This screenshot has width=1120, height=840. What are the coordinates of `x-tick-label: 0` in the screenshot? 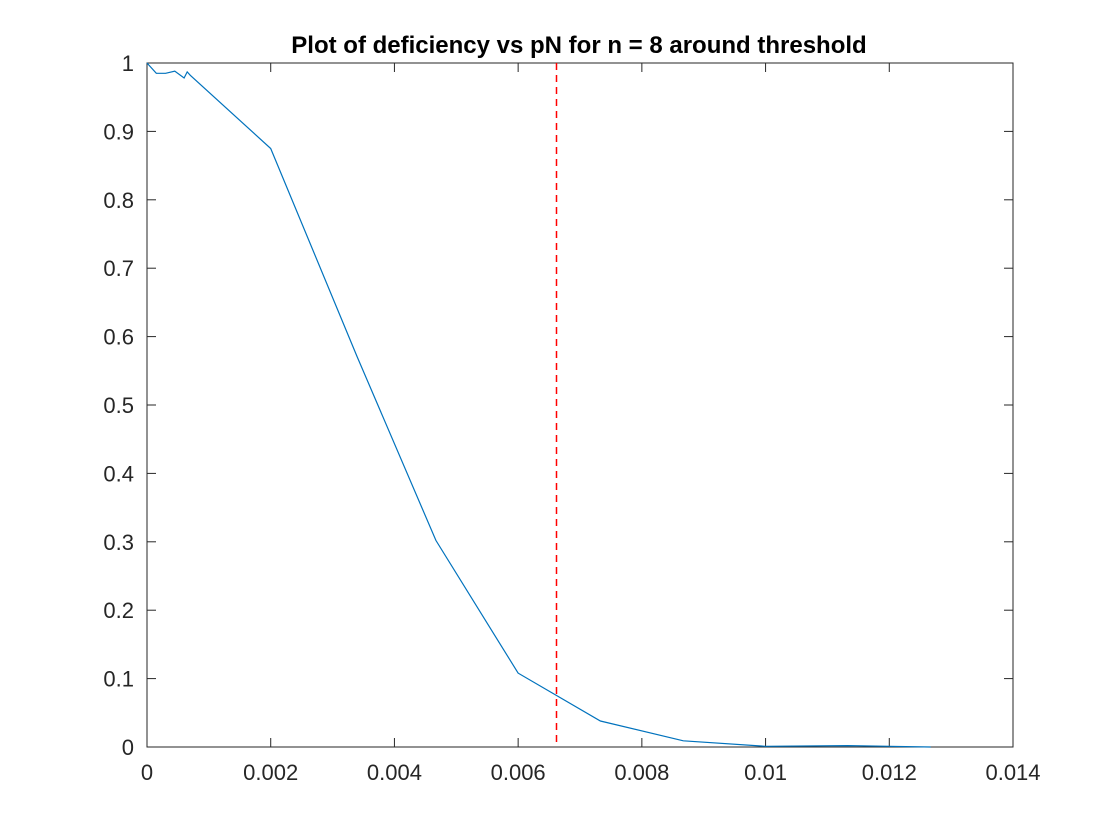 It's located at (147, 772).